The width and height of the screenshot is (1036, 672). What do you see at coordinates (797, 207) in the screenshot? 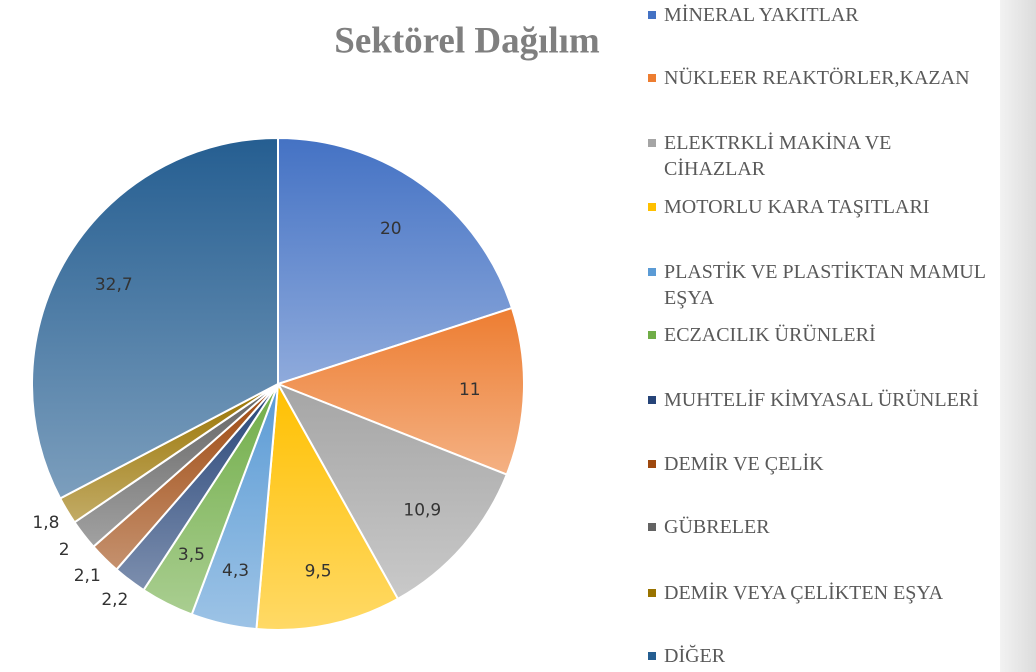
I see `legend-label: MOTORLU KARA TAŞITLARI` at bounding box center [797, 207].